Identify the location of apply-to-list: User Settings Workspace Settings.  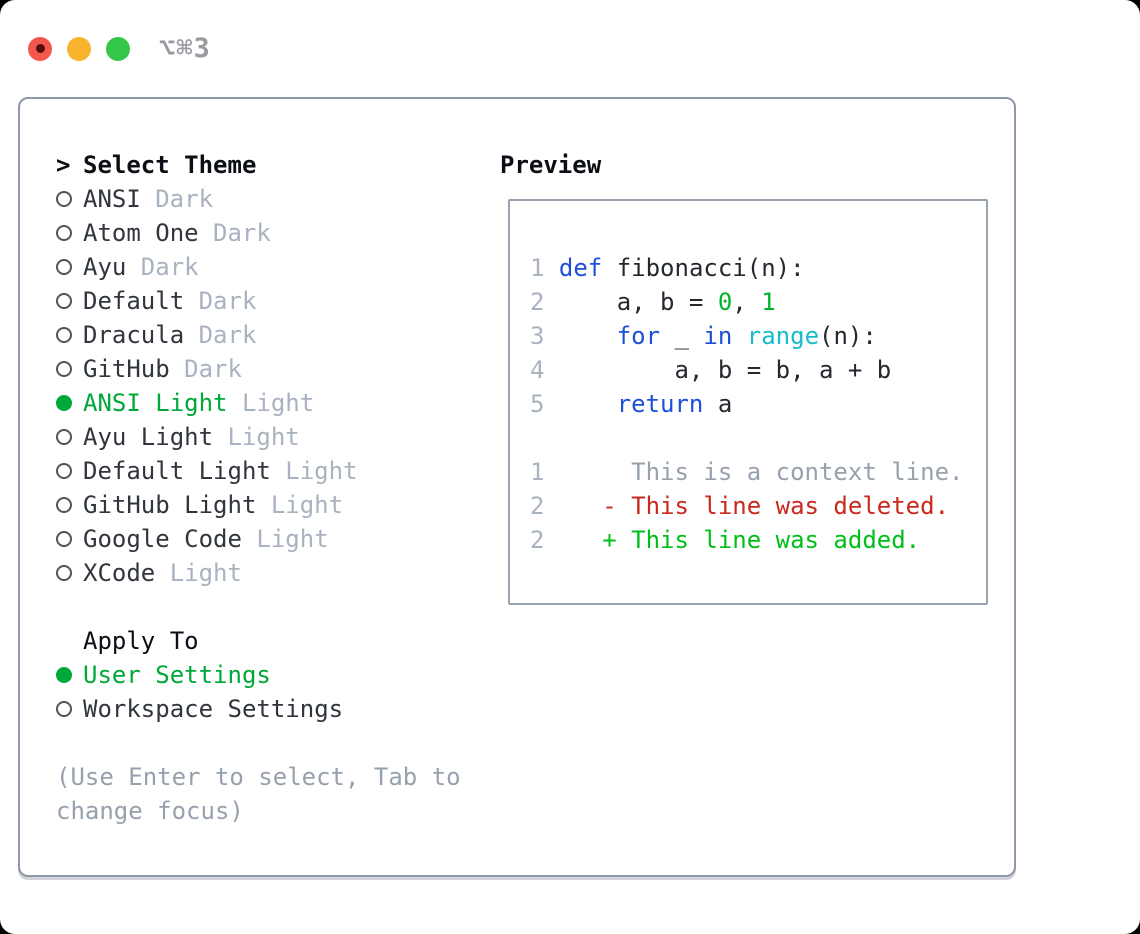
(278, 692).